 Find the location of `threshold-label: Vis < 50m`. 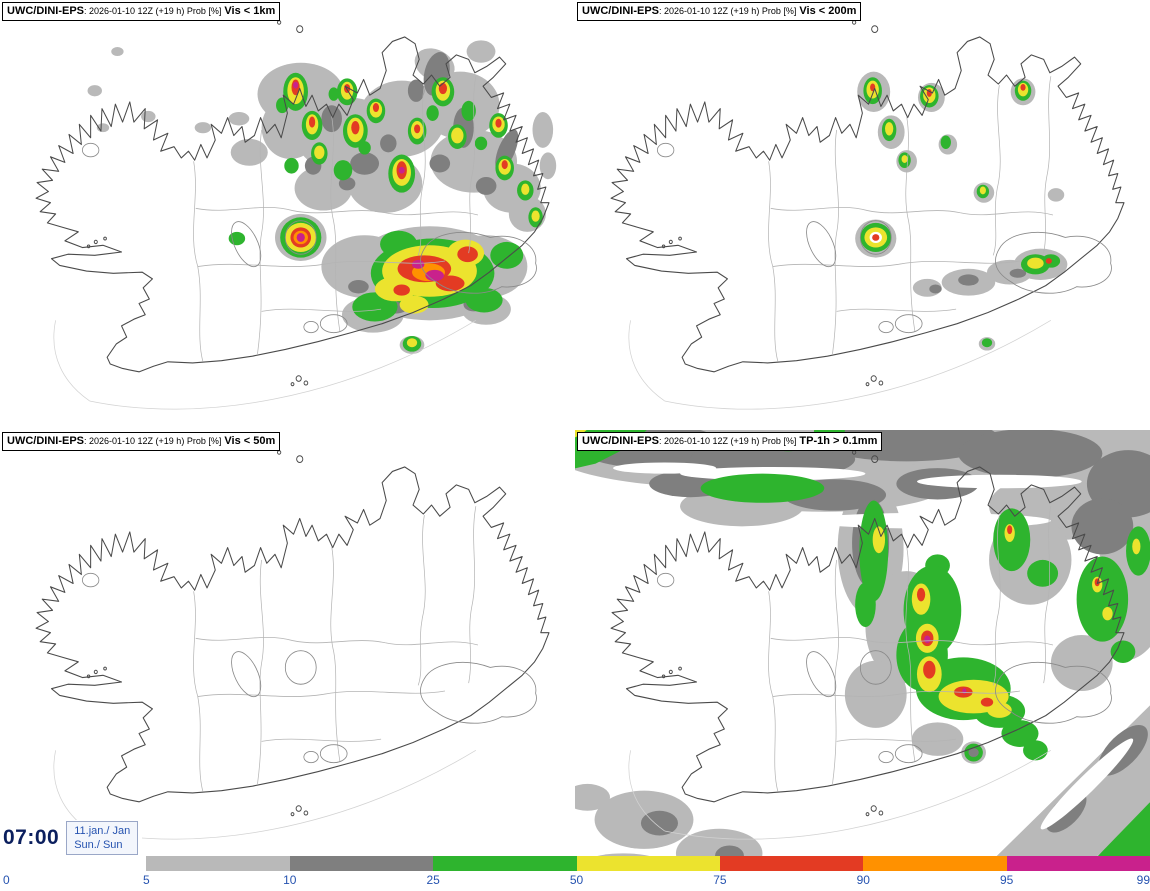

threshold-label: Vis < 50m is located at coordinates (250, 441).